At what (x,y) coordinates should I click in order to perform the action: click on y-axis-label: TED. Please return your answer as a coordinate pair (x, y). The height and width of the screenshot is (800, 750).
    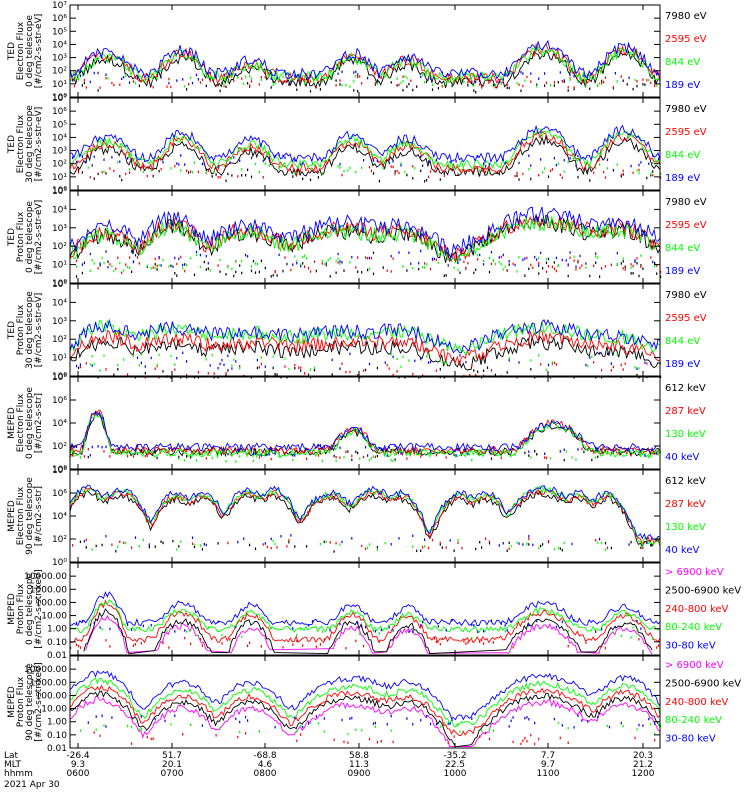
    Looking at the image, I should click on (12, 330).